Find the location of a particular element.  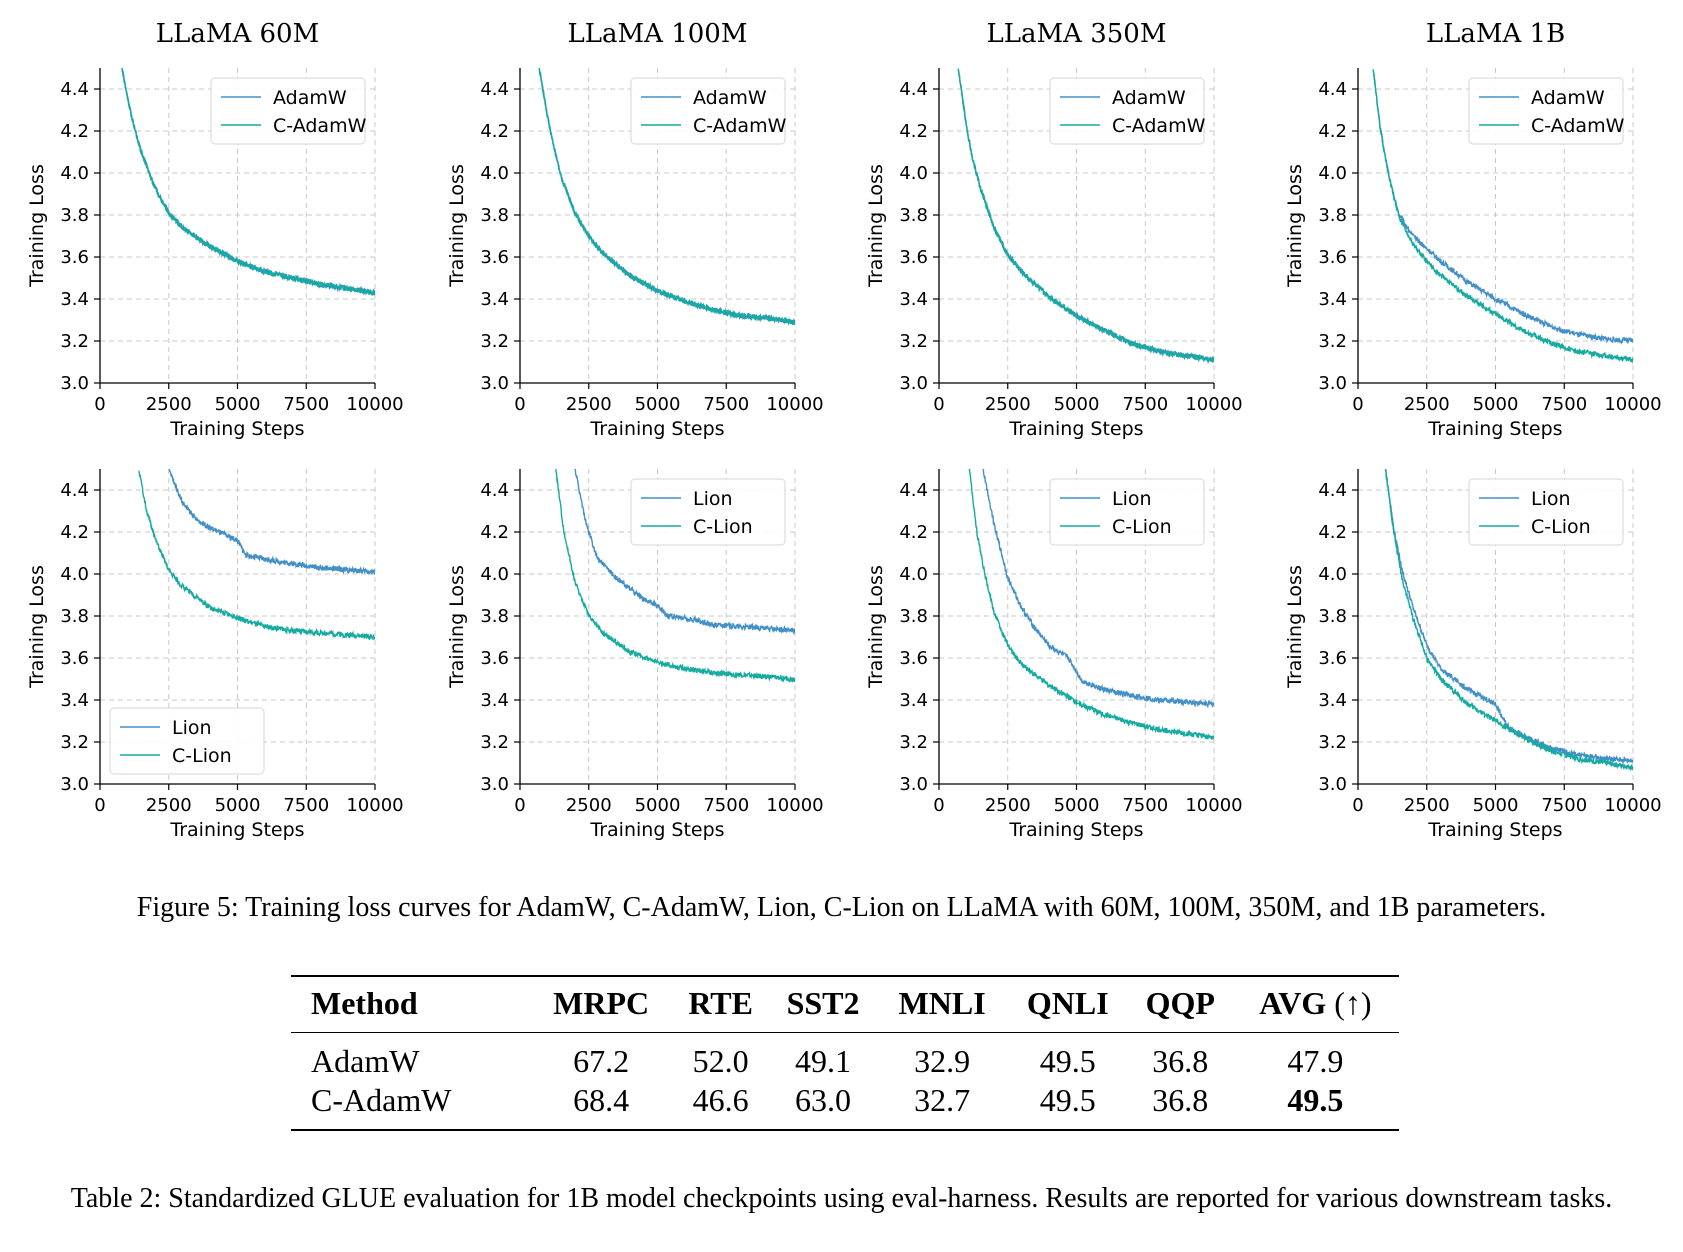

table-cell: 46.6 is located at coordinates (720, 1100).